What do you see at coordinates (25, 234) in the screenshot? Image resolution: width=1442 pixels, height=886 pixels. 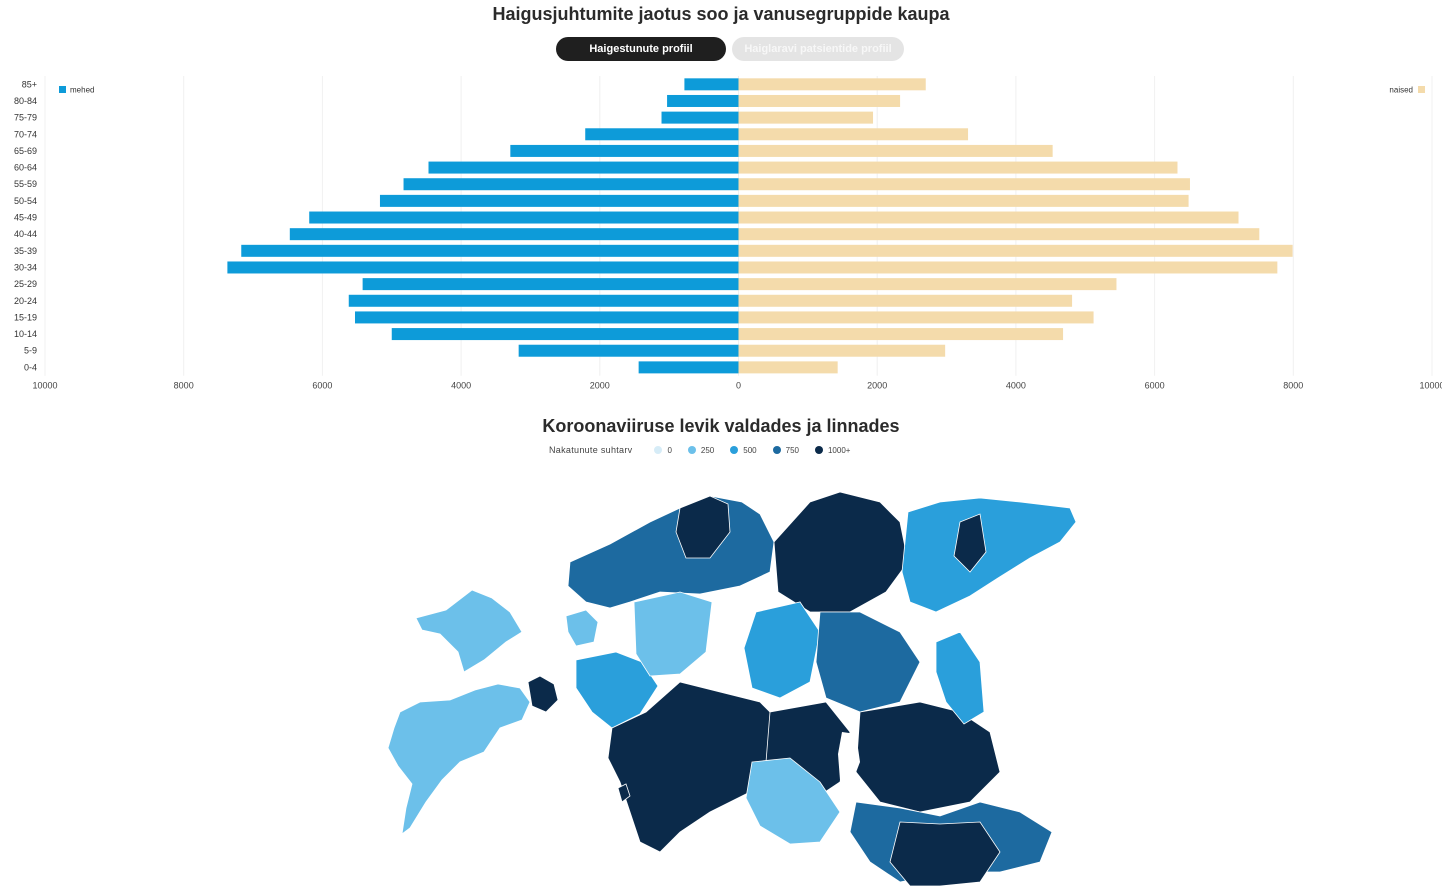 I see `category-label: 40-44` at bounding box center [25, 234].